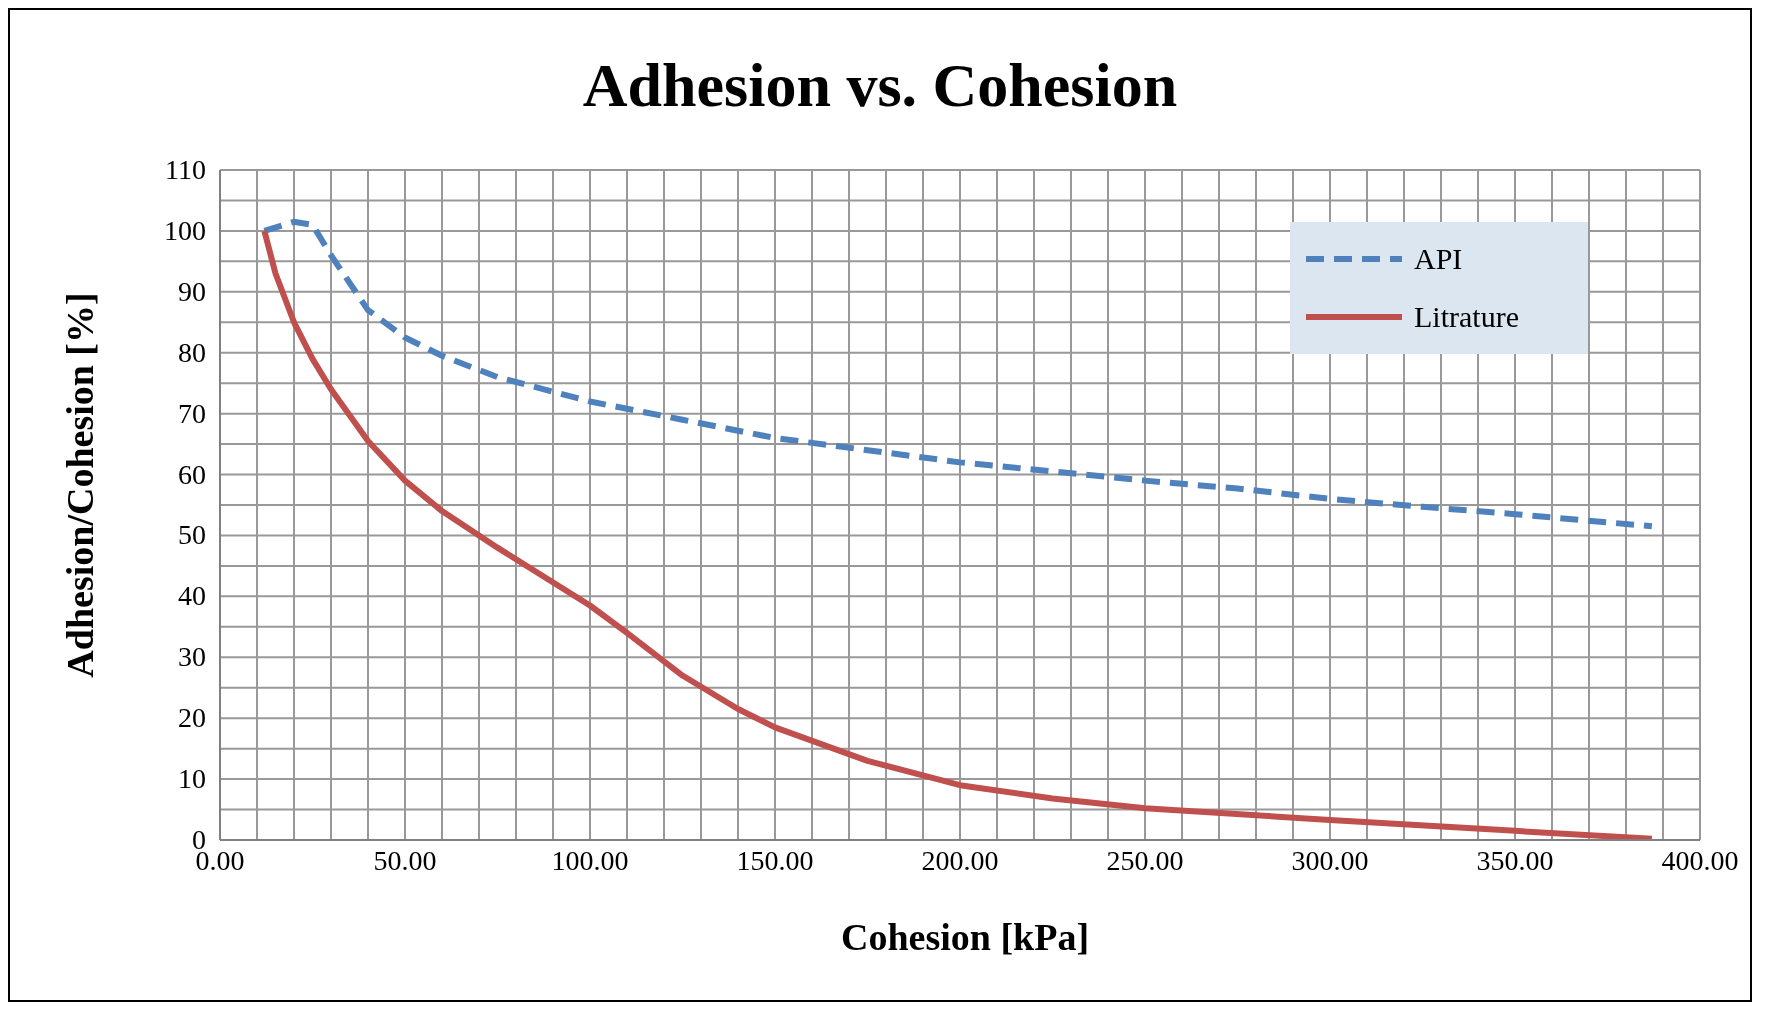 The height and width of the screenshot is (1013, 1771). What do you see at coordinates (1145, 860) in the screenshot?
I see `x-tick-label: 250.00` at bounding box center [1145, 860].